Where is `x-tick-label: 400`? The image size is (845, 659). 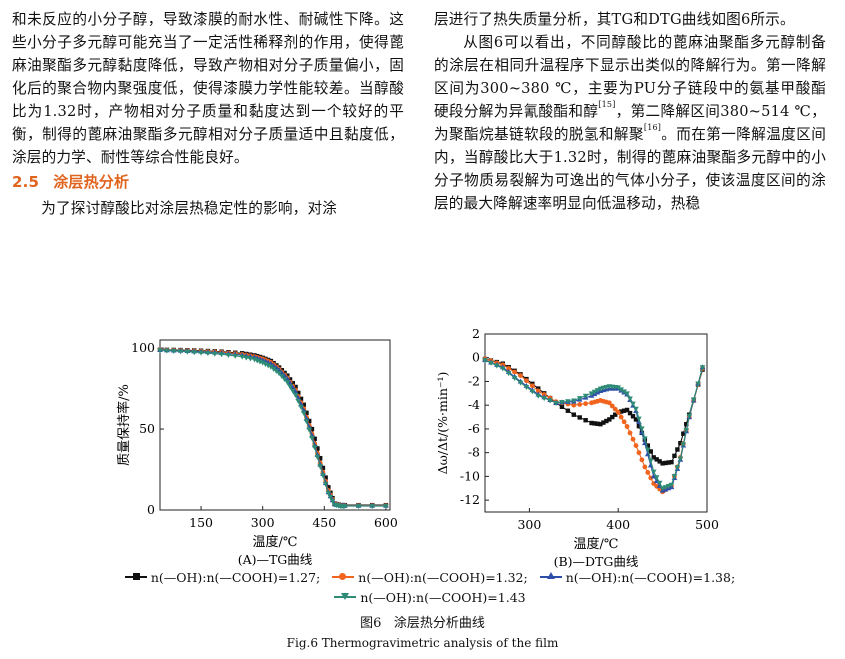
x-tick-label: 400 is located at coordinates (618, 524).